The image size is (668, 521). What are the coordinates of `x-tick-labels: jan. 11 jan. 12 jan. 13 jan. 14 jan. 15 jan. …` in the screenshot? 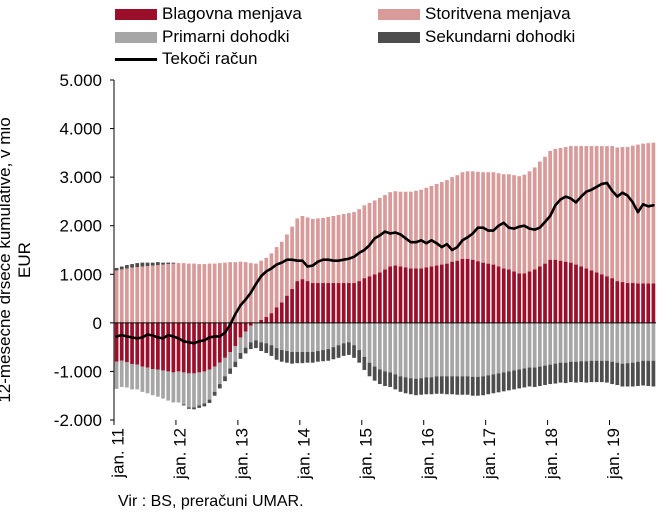 It's located at (366, 454).